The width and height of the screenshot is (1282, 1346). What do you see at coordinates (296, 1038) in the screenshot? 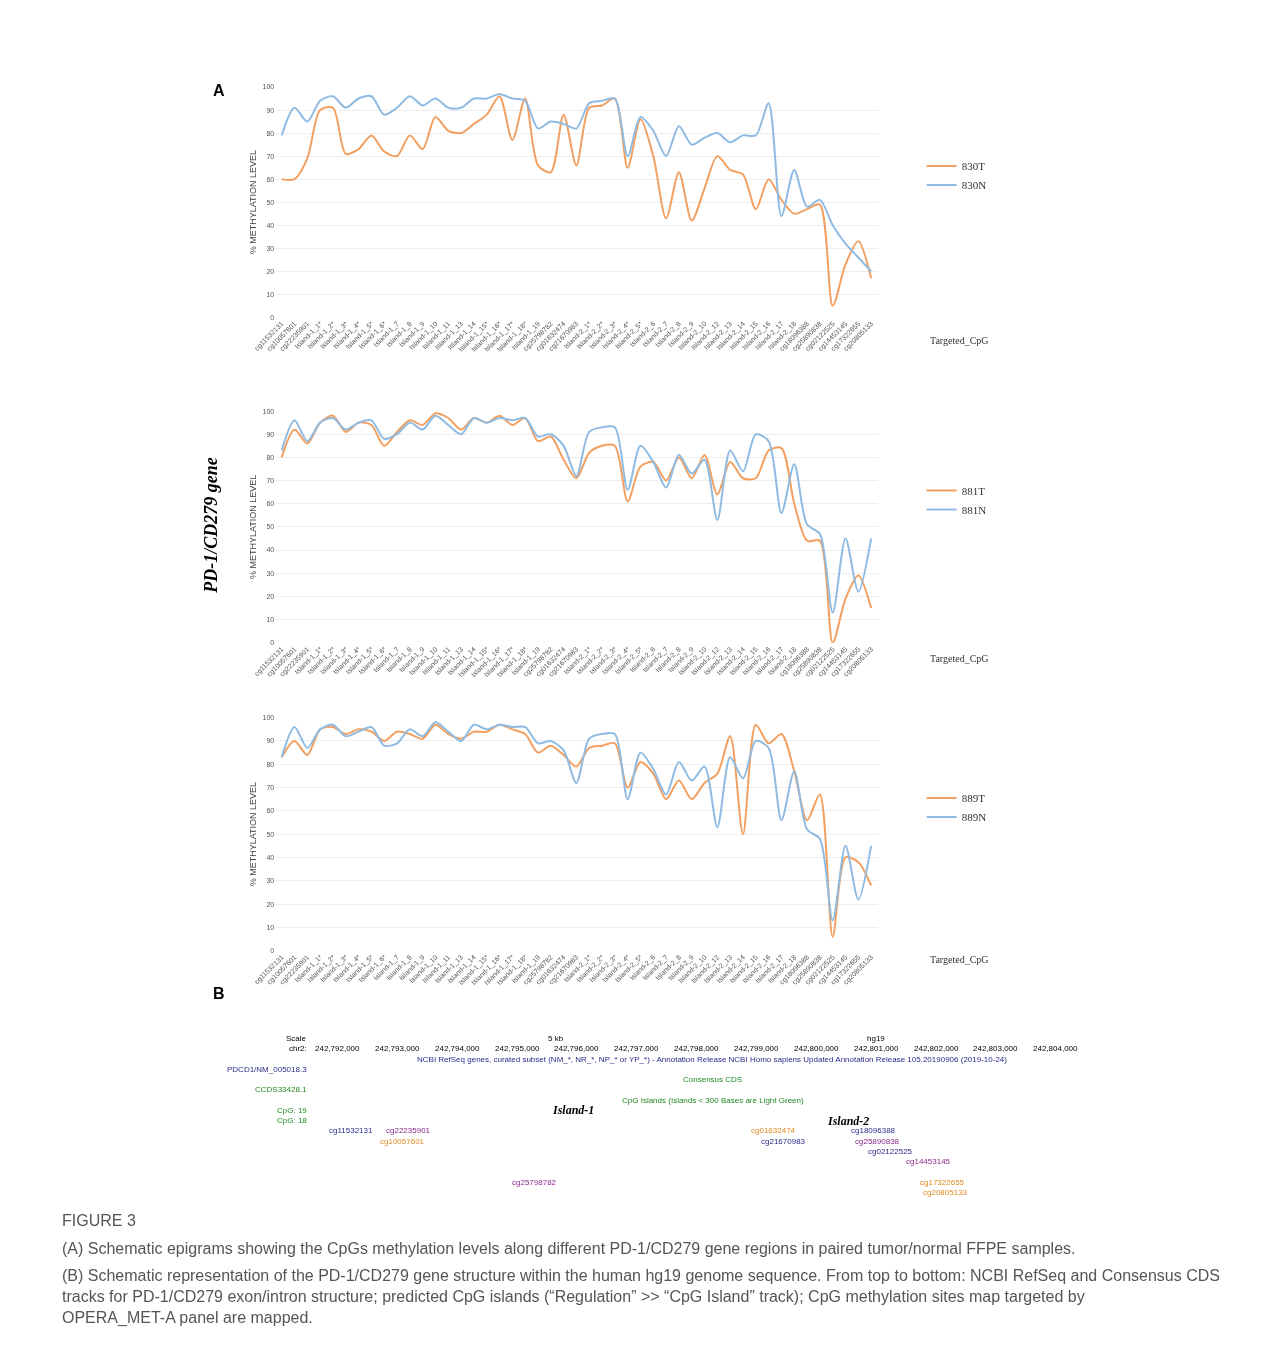
I see `text: Scale` at bounding box center [296, 1038].